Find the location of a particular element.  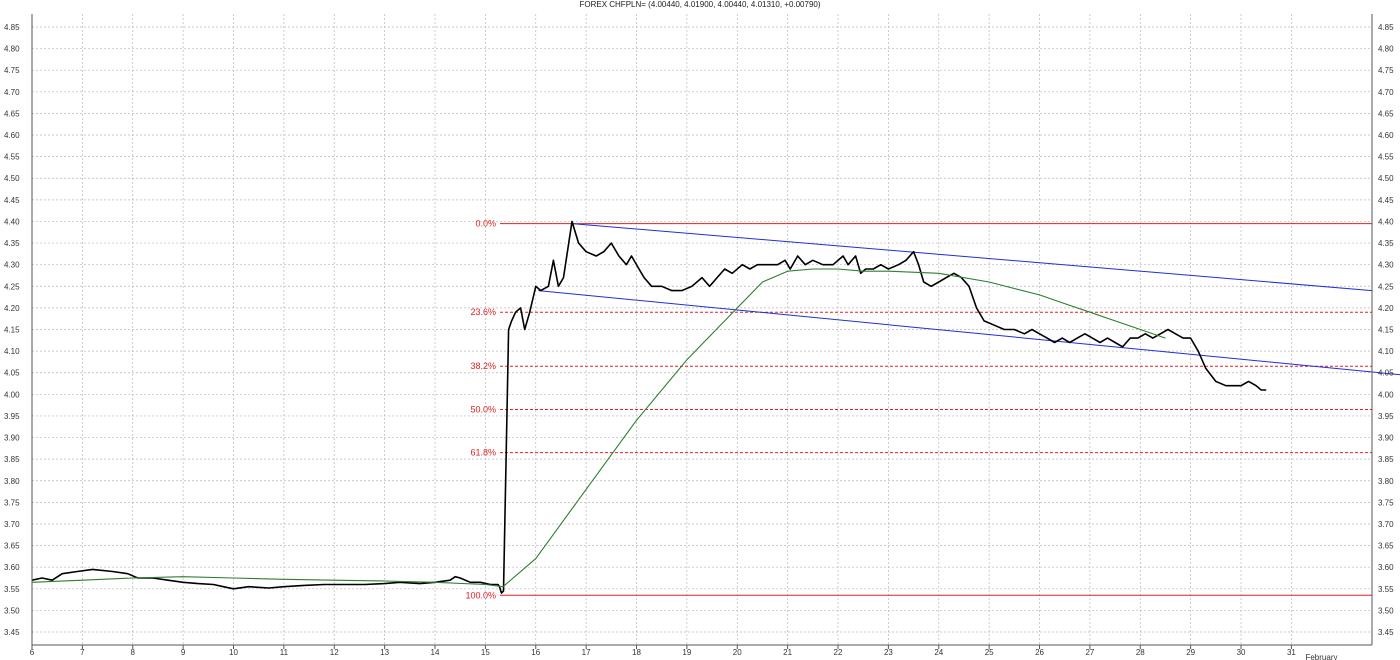

fib-level-label: 61.8% is located at coordinates (483, 453).